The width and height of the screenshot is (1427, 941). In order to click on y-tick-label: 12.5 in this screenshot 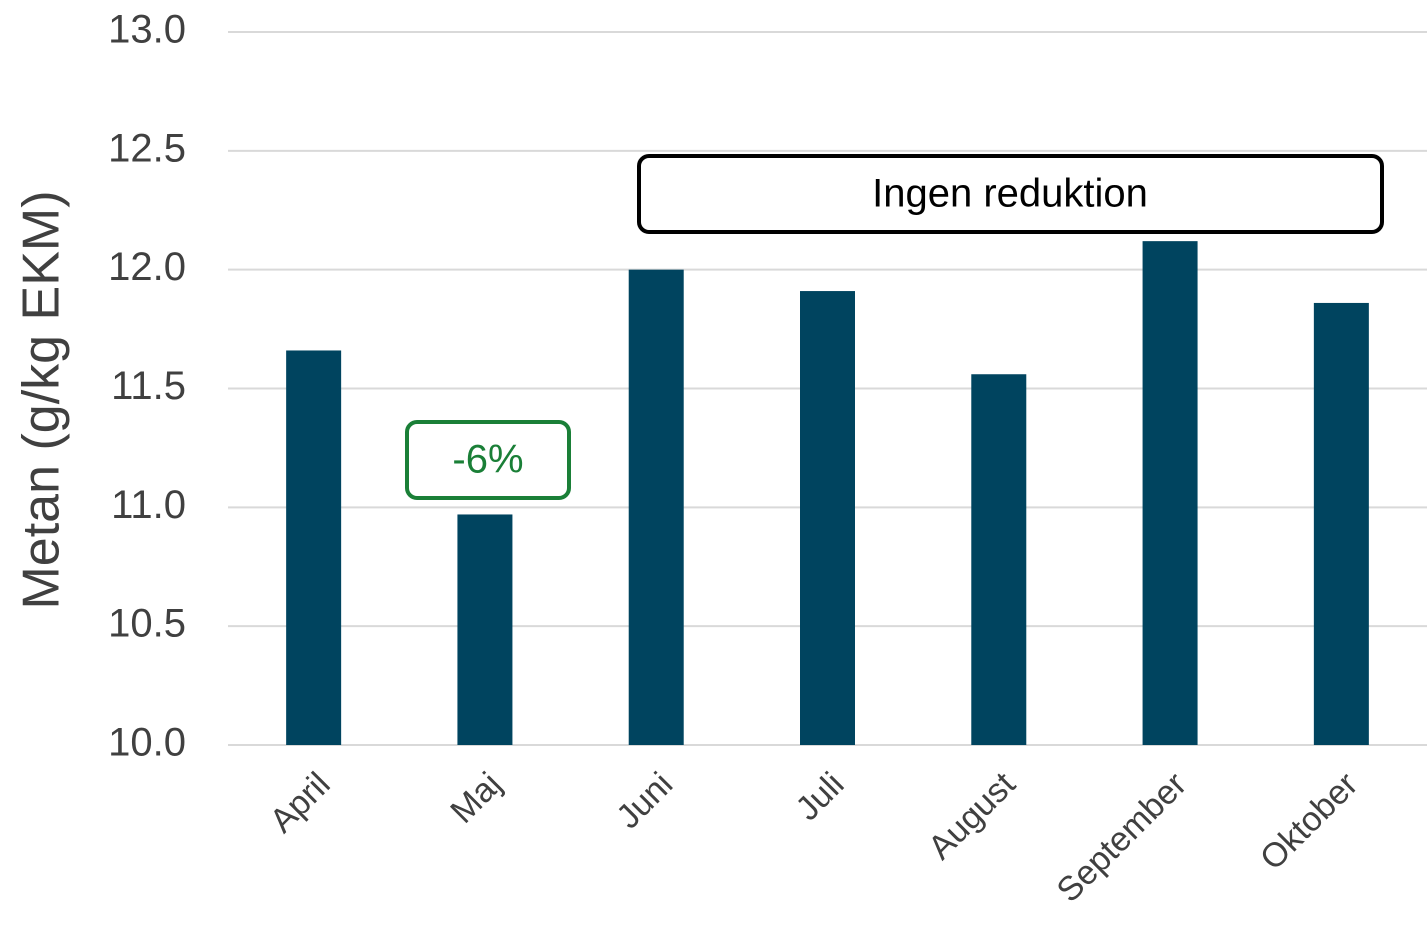, I will do `click(147, 148)`.